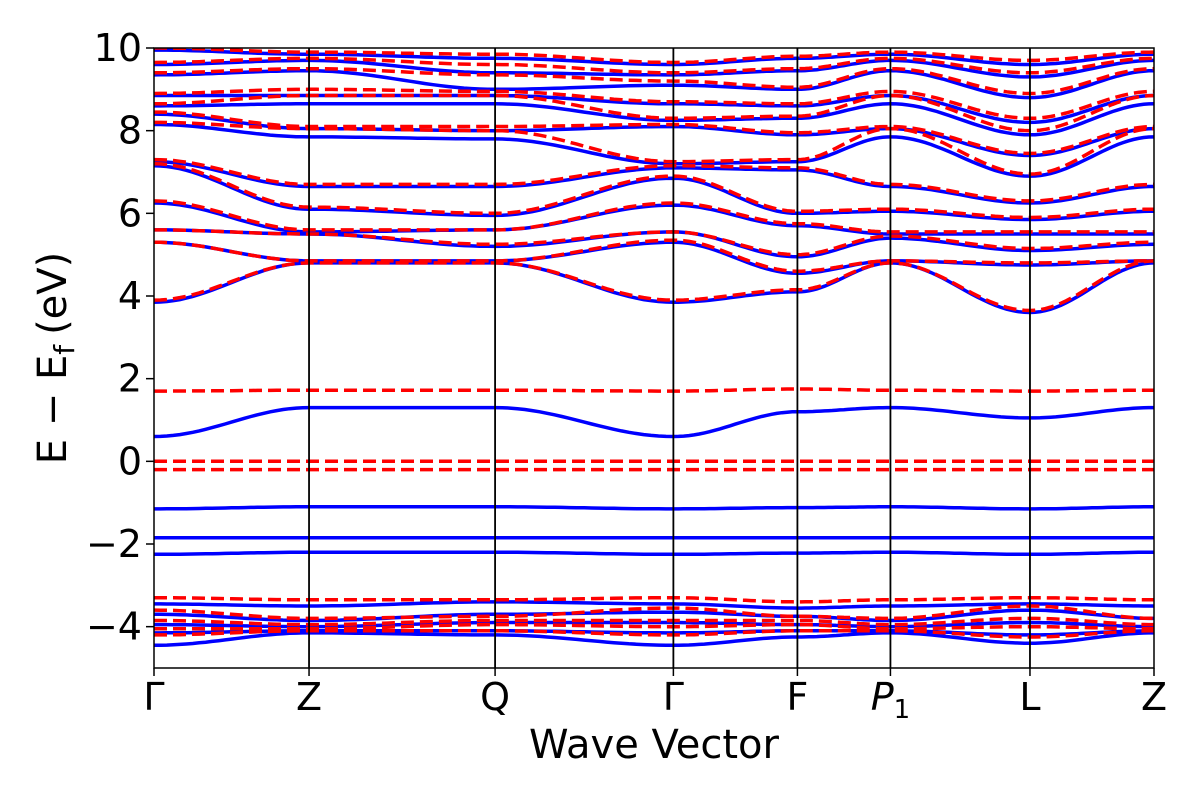 The image size is (1200, 800). What do you see at coordinates (130, 461) in the screenshot?
I see `y-tick-label: 0` at bounding box center [130, 461].